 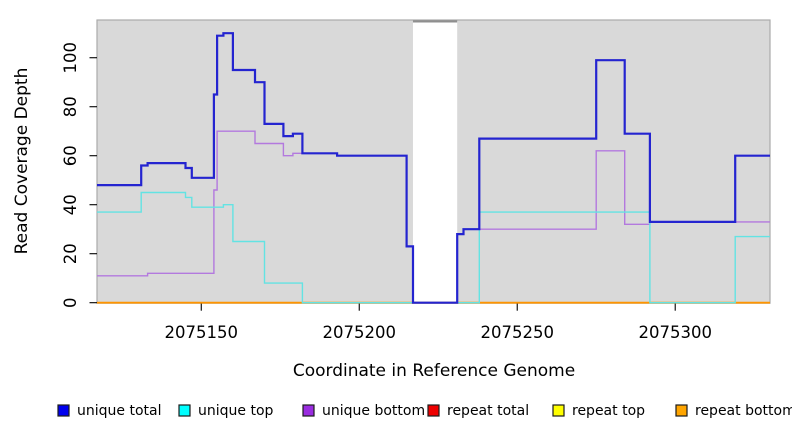 I want to click on x-tick-label: 2075150, so click(x=202, y=332).